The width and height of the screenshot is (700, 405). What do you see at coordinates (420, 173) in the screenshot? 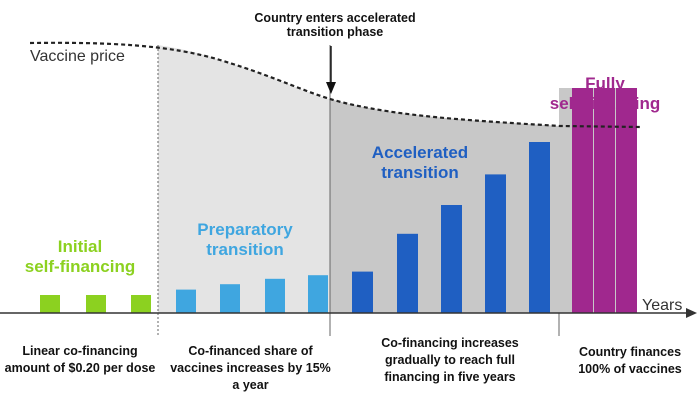
I see `phase-title-accelerated-line-2: transition` at bounding box center [420, 173].